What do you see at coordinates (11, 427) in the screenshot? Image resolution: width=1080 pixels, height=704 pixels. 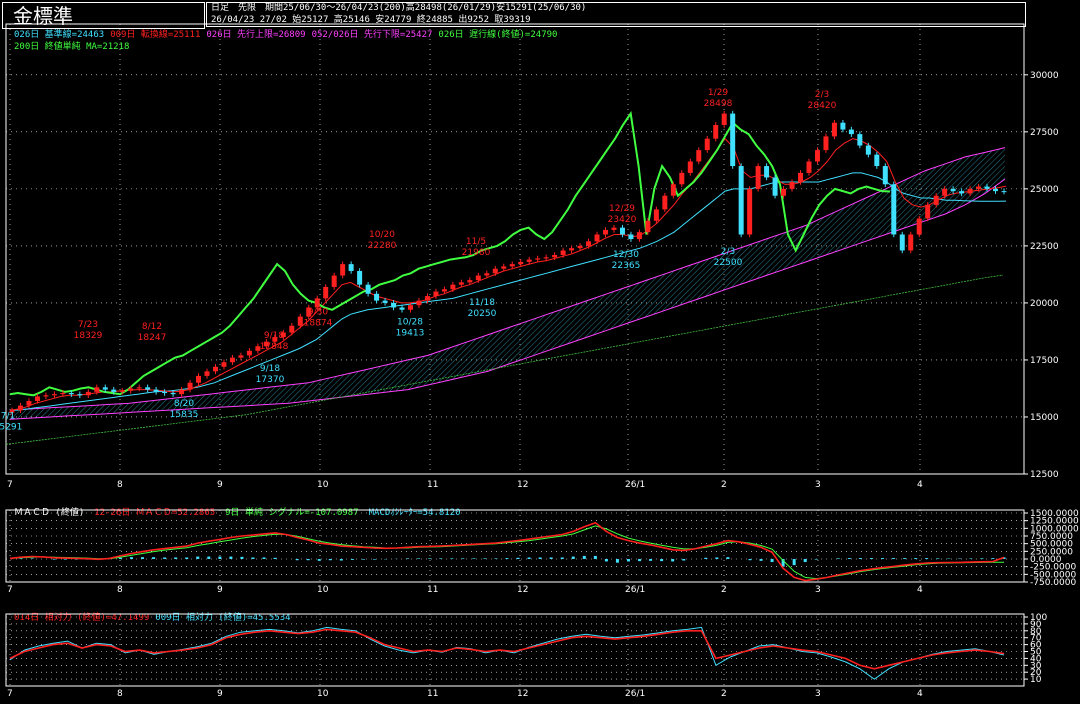 I see `annotation-value: 15291` at bounding box center [11, 427].